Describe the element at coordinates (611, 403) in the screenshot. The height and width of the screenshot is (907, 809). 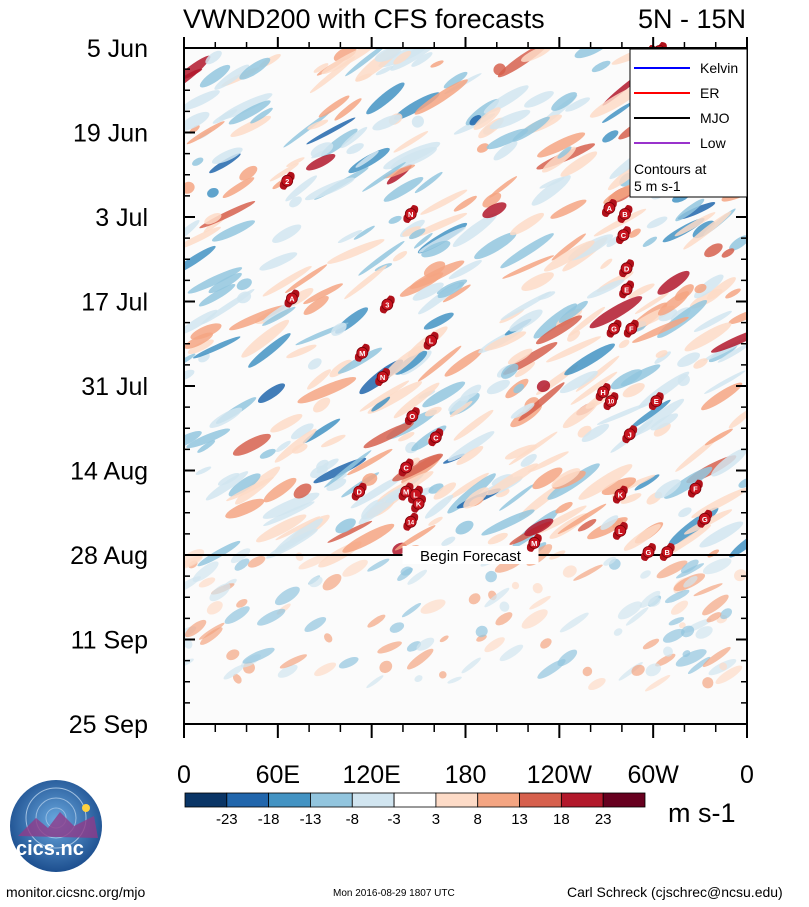
I see `storm-label: 10` at that location.